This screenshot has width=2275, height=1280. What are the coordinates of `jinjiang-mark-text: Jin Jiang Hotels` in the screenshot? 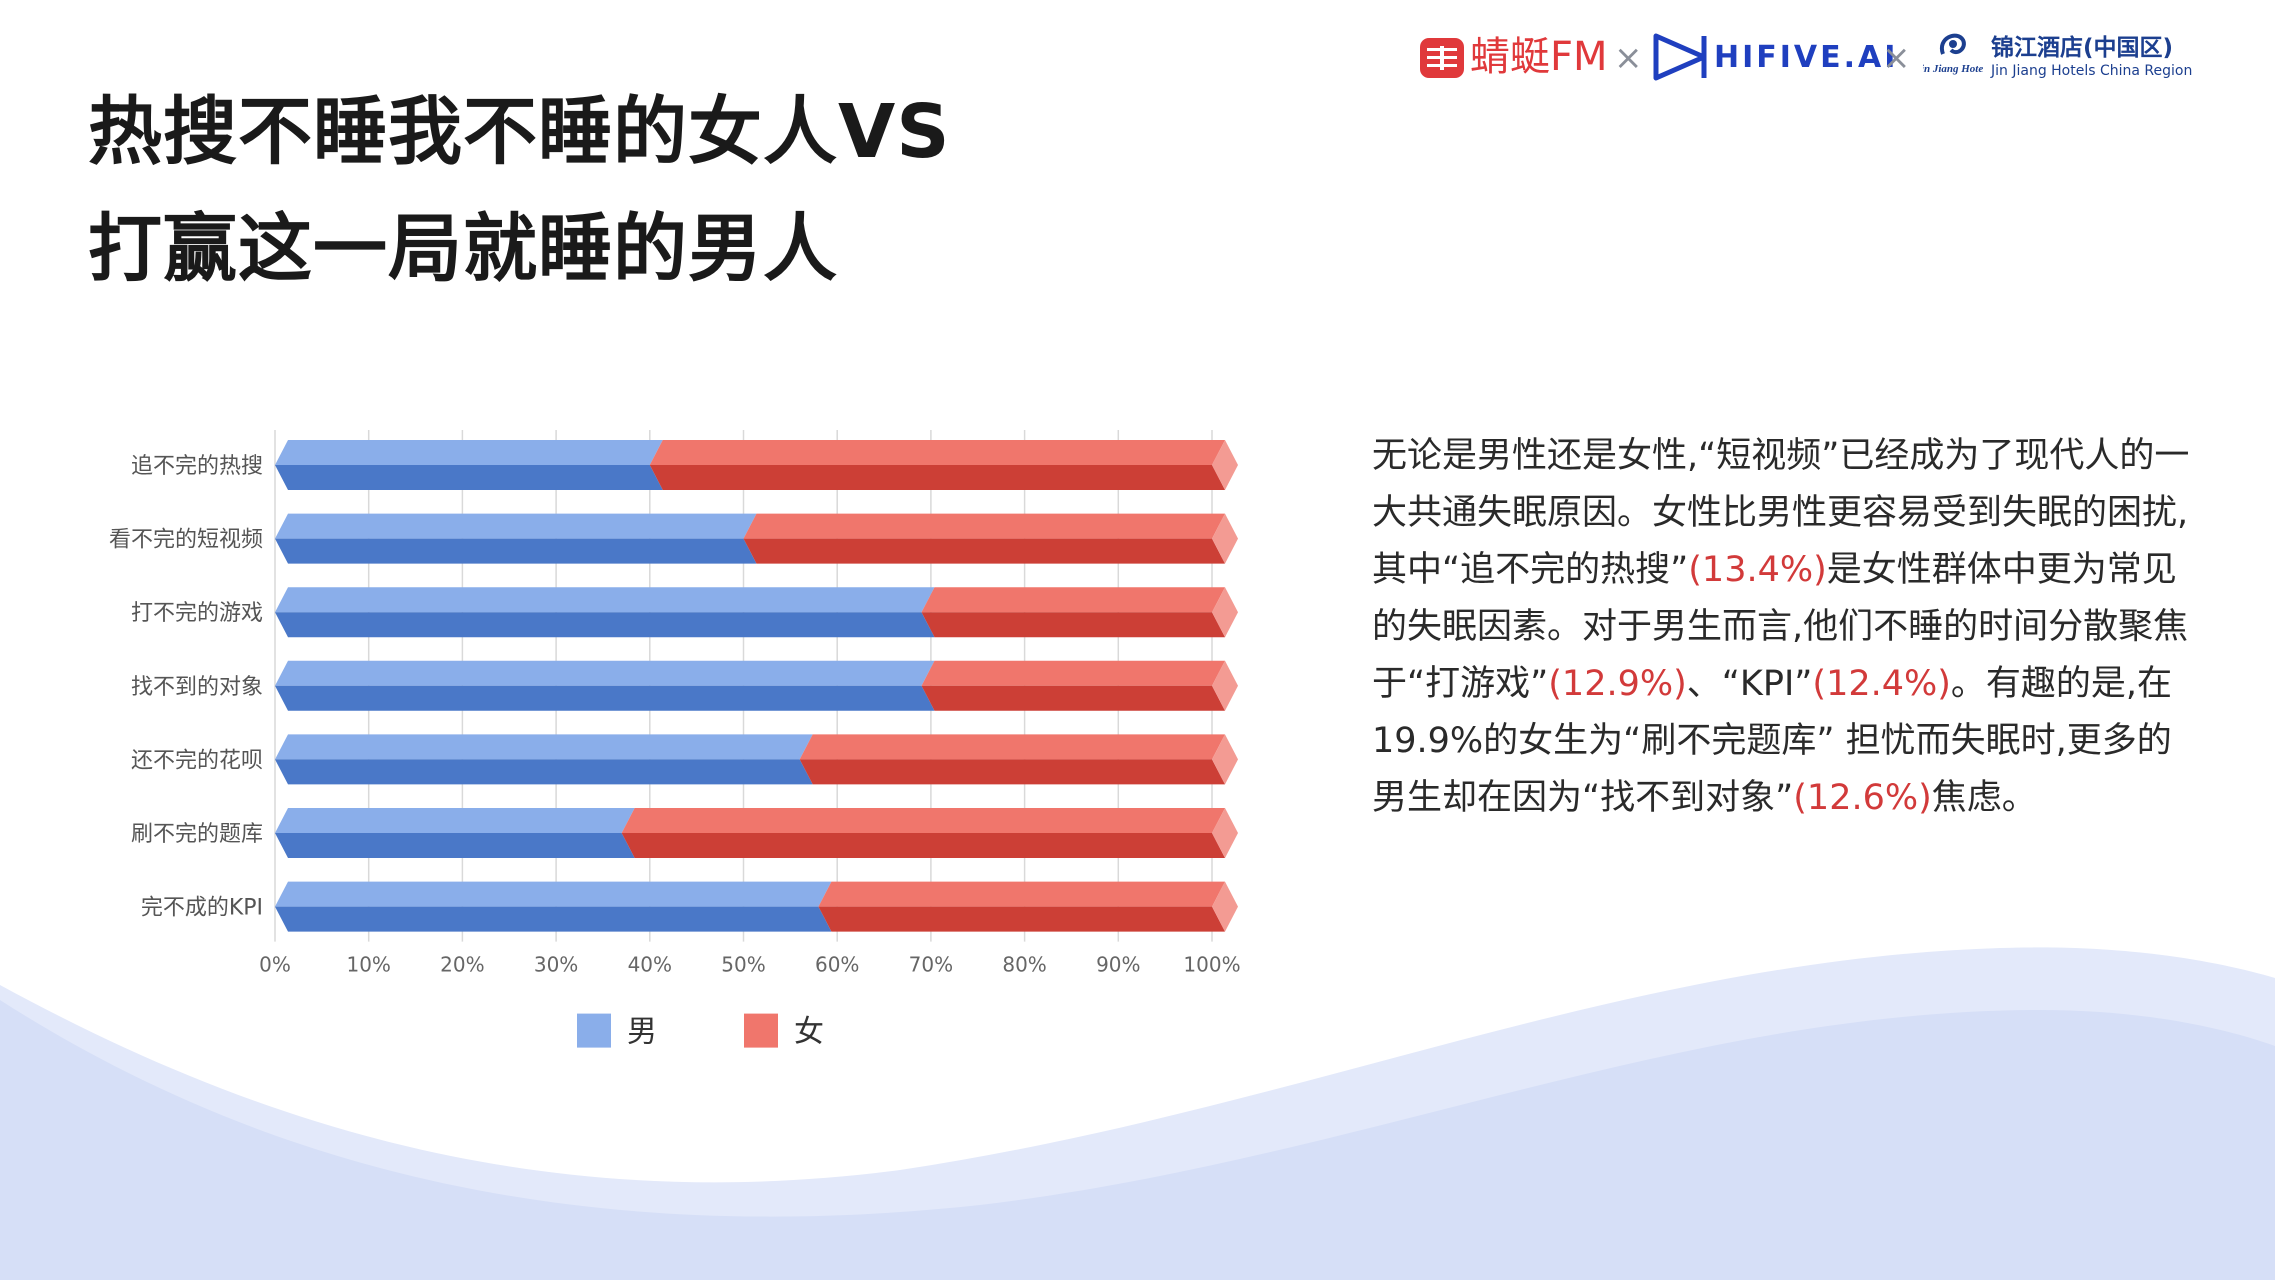 It's located at (1953, 69).